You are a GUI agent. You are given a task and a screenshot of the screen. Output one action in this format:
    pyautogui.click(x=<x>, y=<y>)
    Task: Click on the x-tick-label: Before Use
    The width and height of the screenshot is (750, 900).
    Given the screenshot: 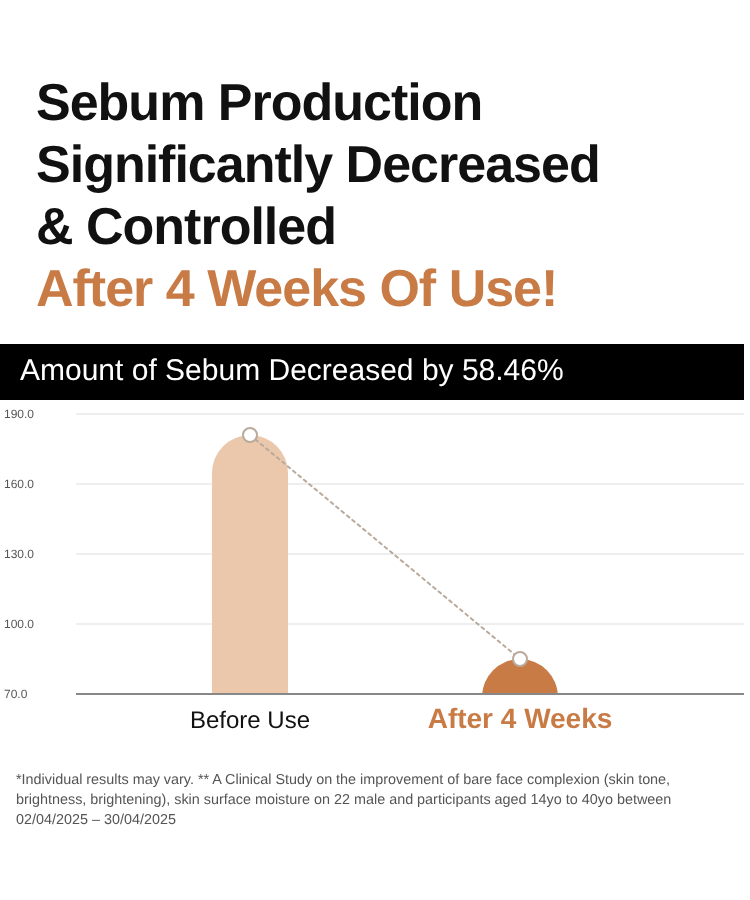 What is the action you would take?
    pyautogui.click(x=250, y=720)
    